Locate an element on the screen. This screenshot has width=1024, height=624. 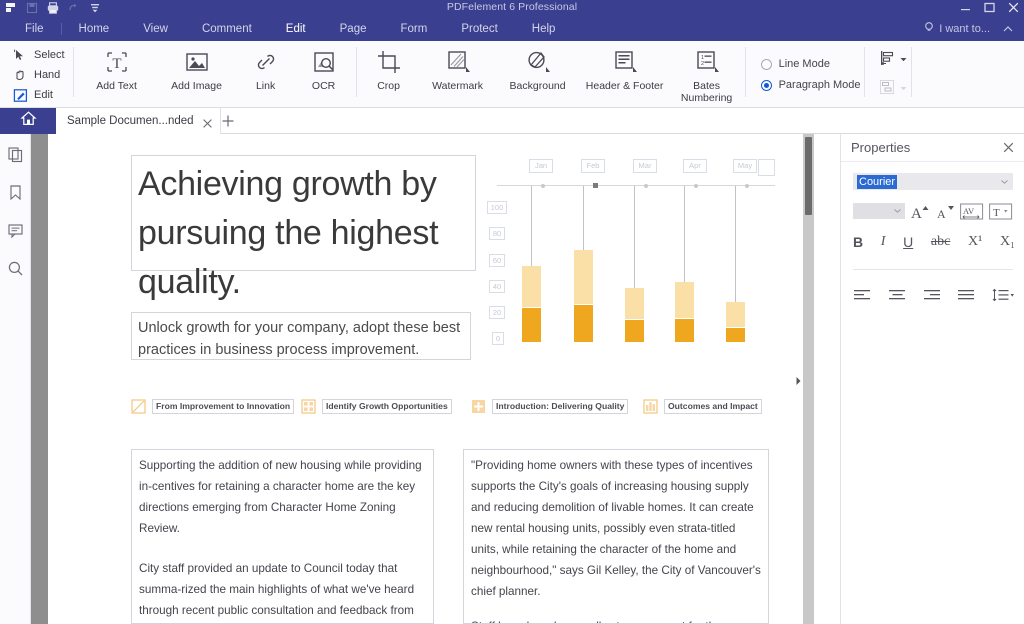
customize-qat-icon is located at coordinates (95, 8).